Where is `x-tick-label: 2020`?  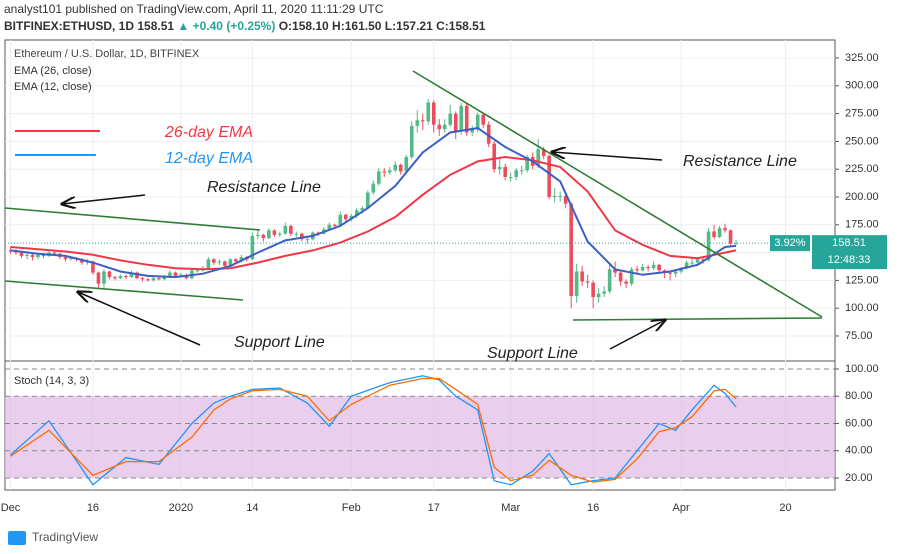 x-tick-label: 2020 is located at coordinates (181, 508).